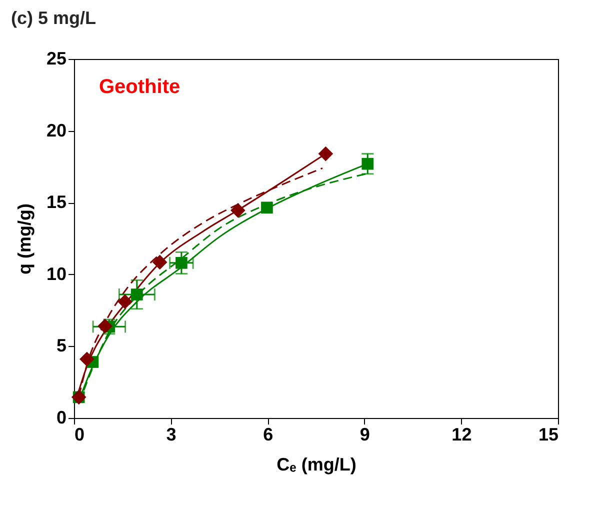 The width and height of the screenshot is (601, 527). What do you see at coordinates (61, 346) in the screenshot?
I see `y-tick-label: 5` at bounding box center [61, 346].